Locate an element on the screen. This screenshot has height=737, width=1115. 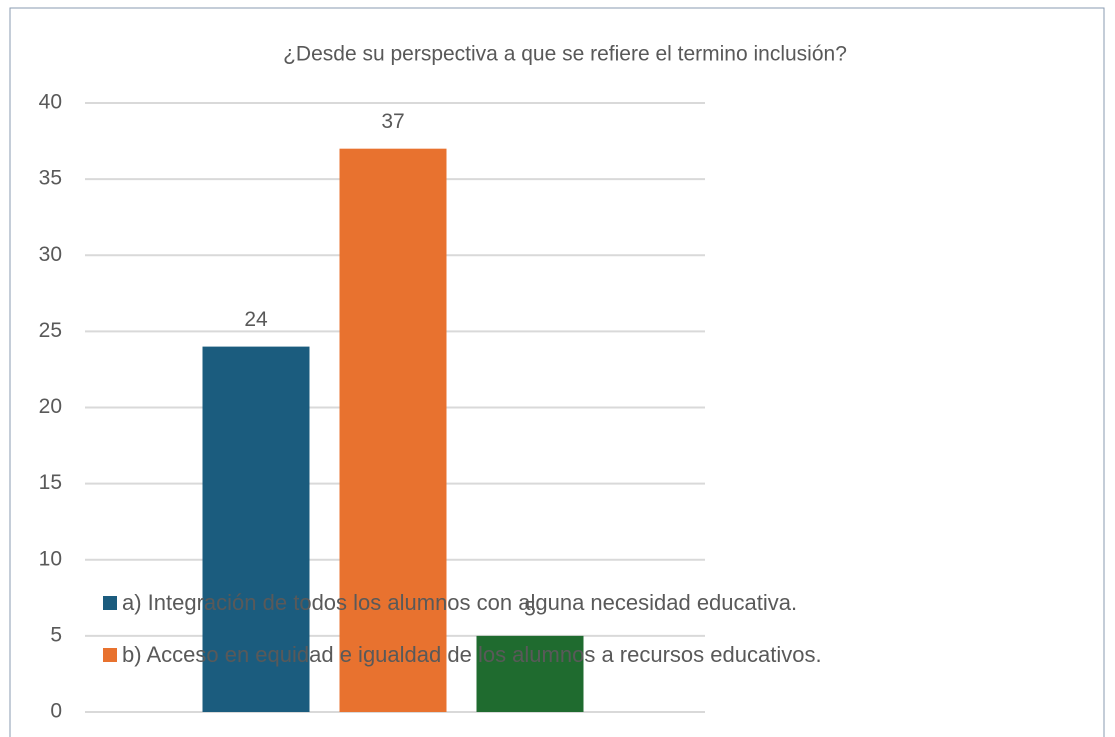
y-tick-label: 25 is located at coordinates (50, 330).